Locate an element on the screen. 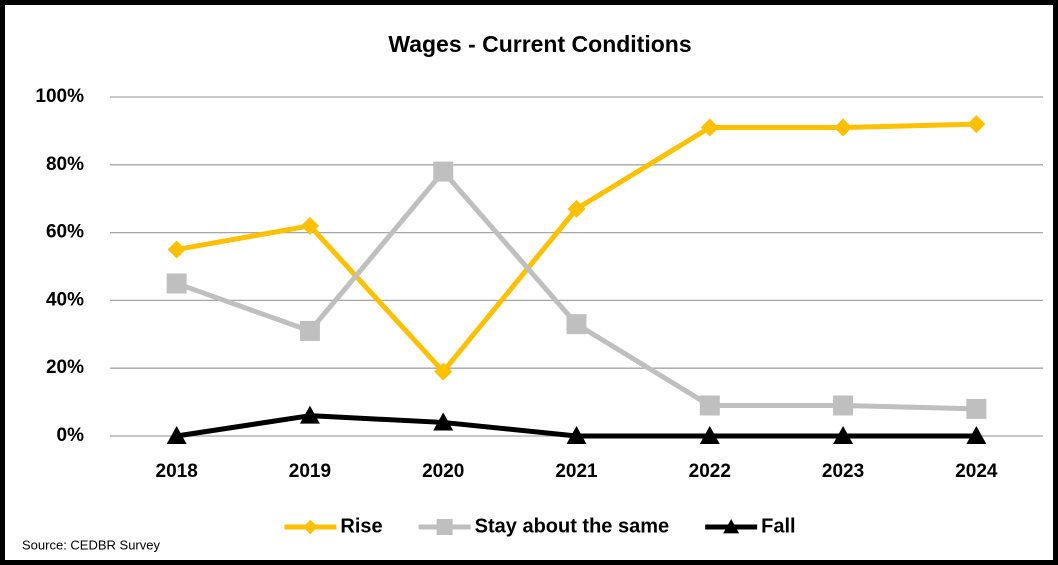  y-tick-label: 0% is located at coordinates (71, 435).